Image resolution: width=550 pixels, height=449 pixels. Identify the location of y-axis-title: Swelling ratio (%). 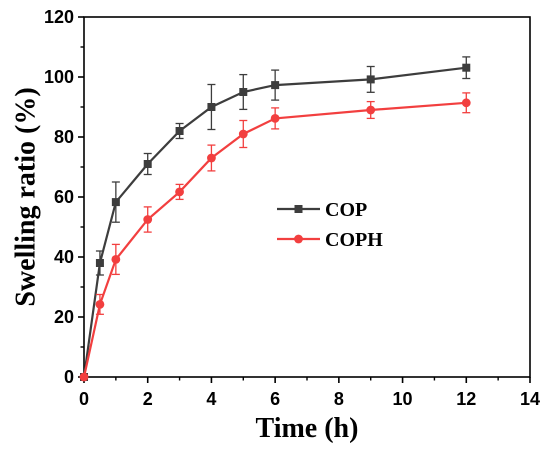
(25, 196).